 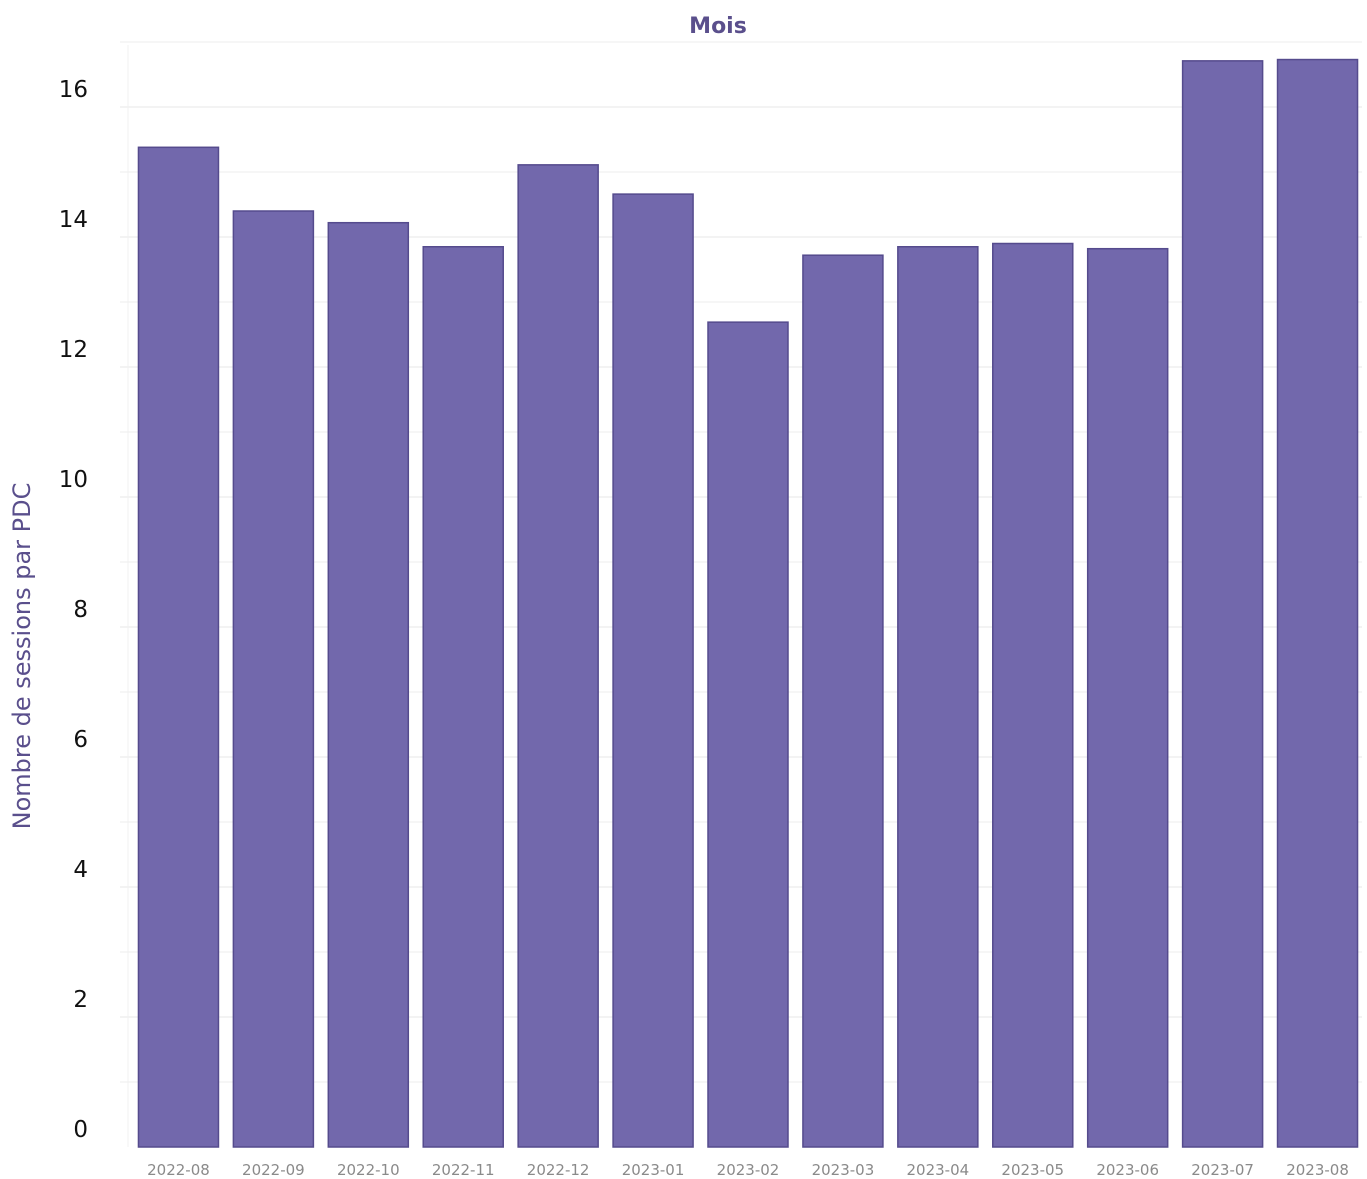 I want to click on x-tick-label: 2023-05, so click(x=1032, y=1170).